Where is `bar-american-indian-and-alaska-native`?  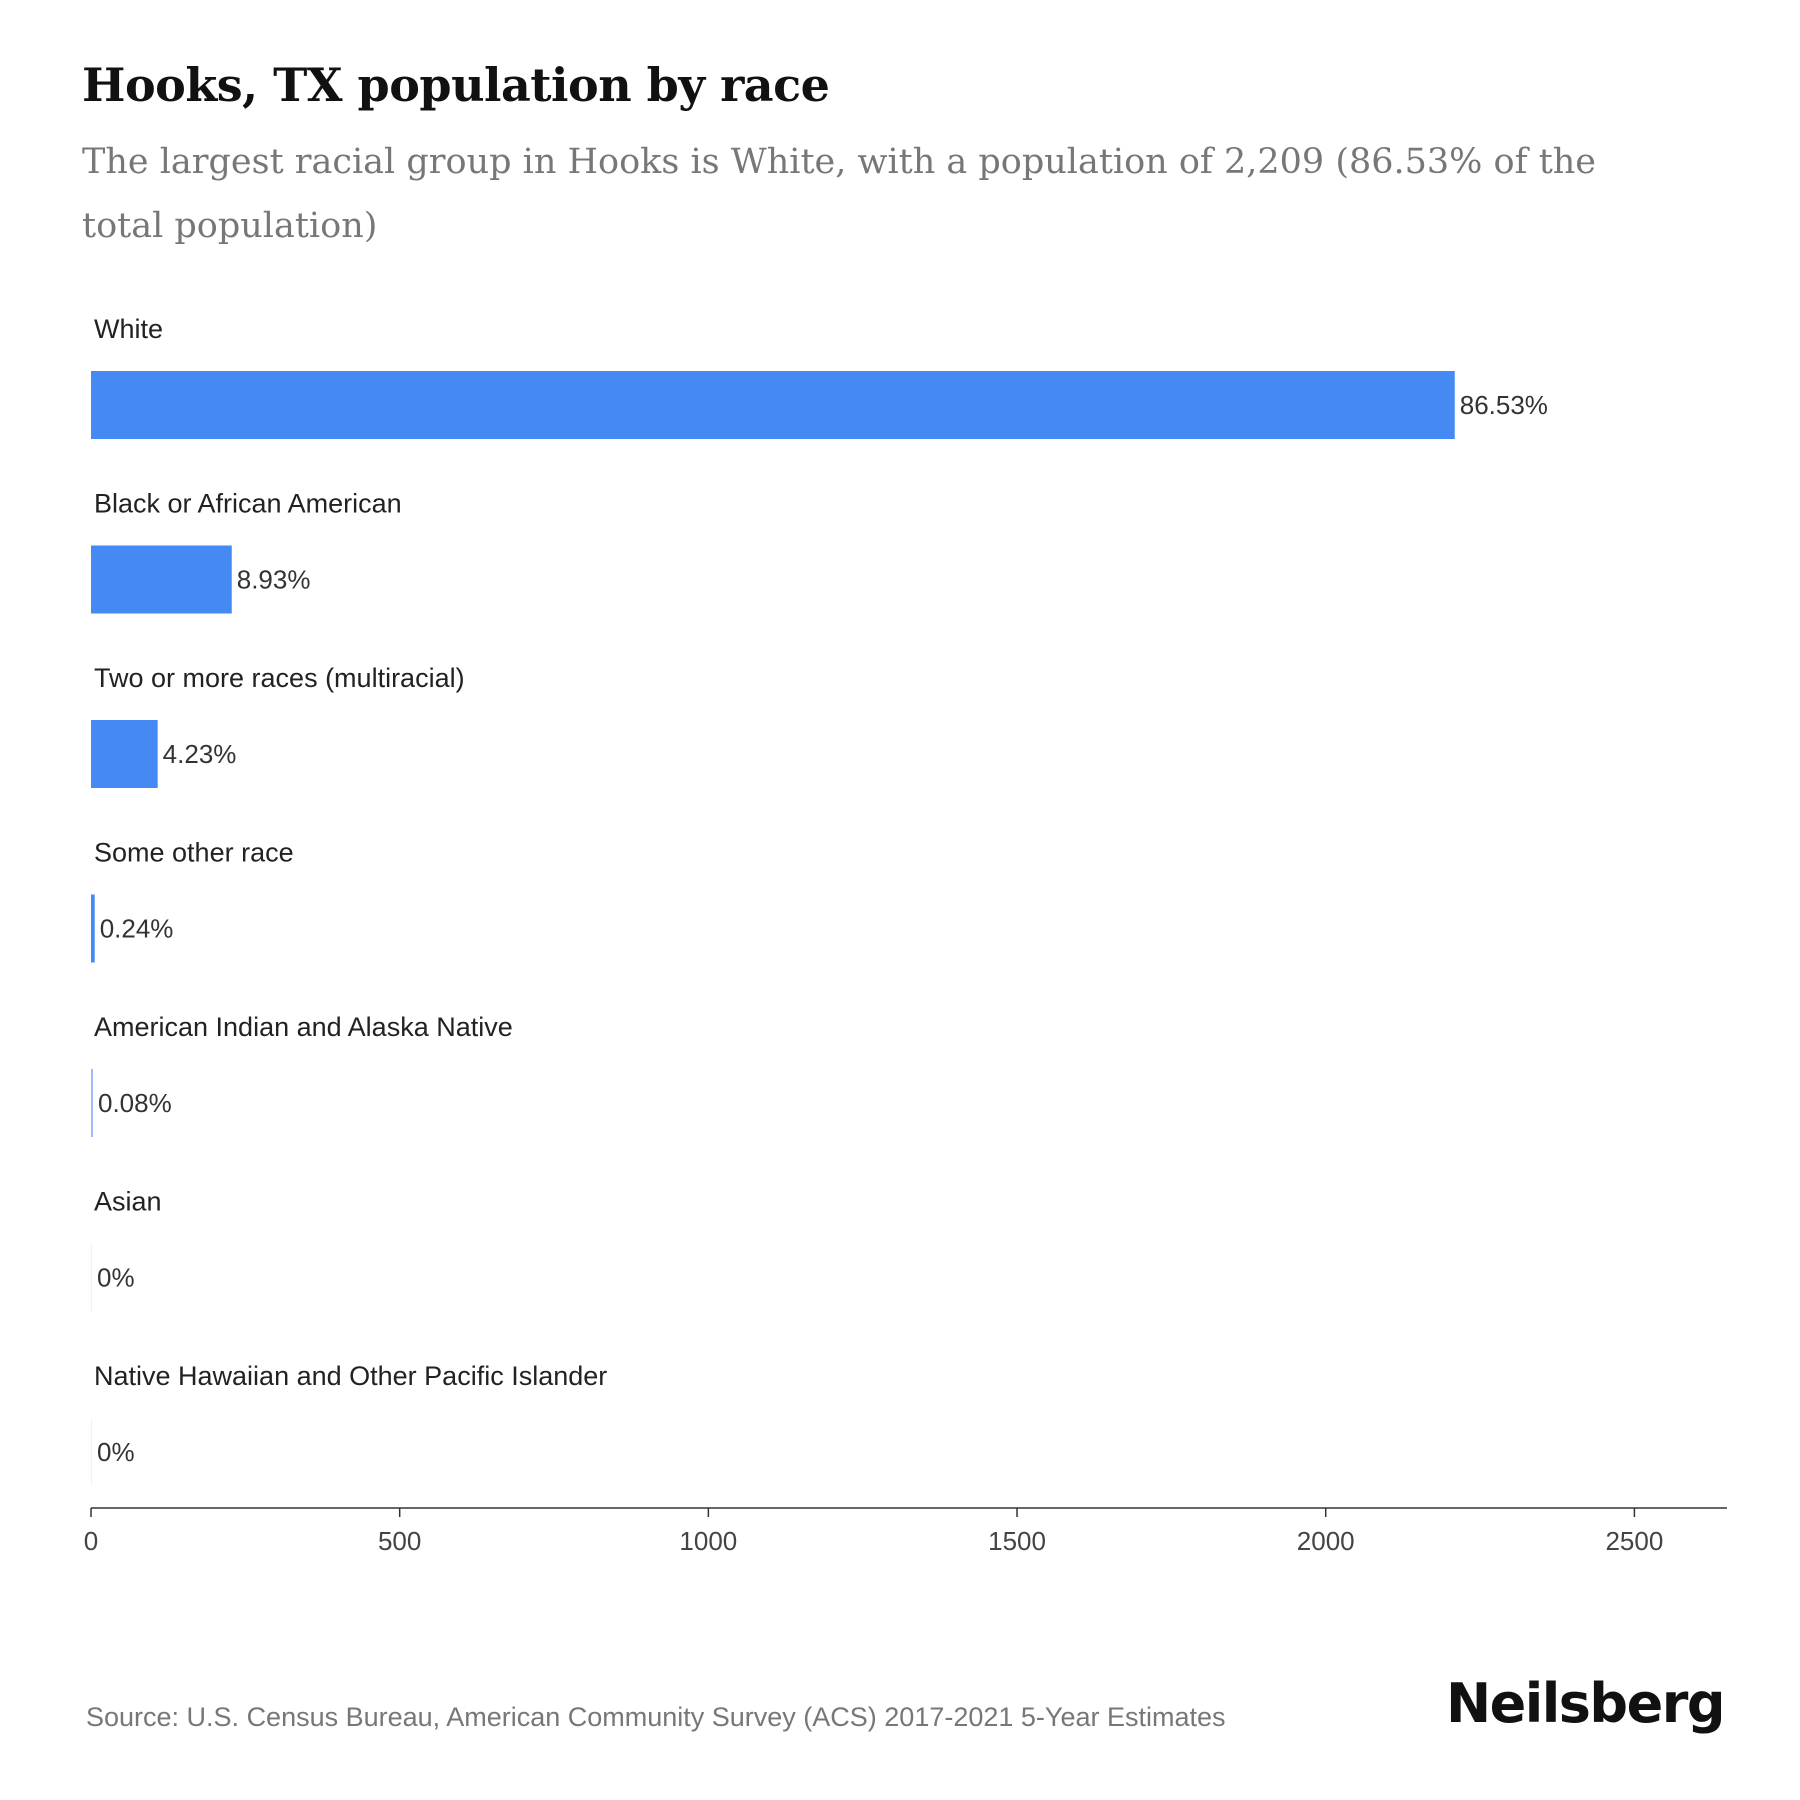
bar-american-indian-and-alaska-native is located at coordinates (92, 1103).